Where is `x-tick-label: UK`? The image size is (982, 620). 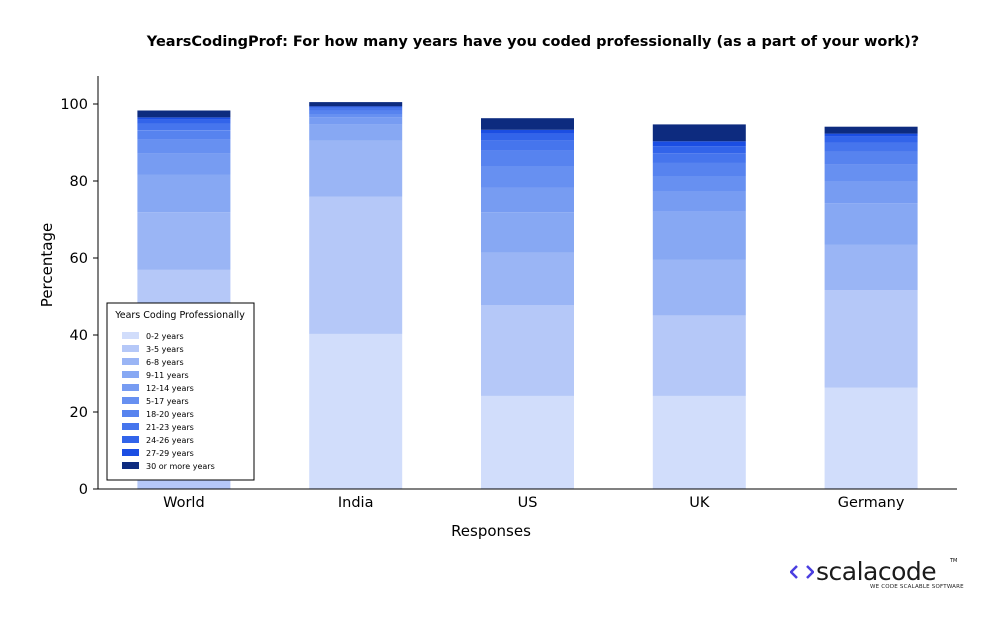
x-tick-label: UK is located at coordinates (699, 503).